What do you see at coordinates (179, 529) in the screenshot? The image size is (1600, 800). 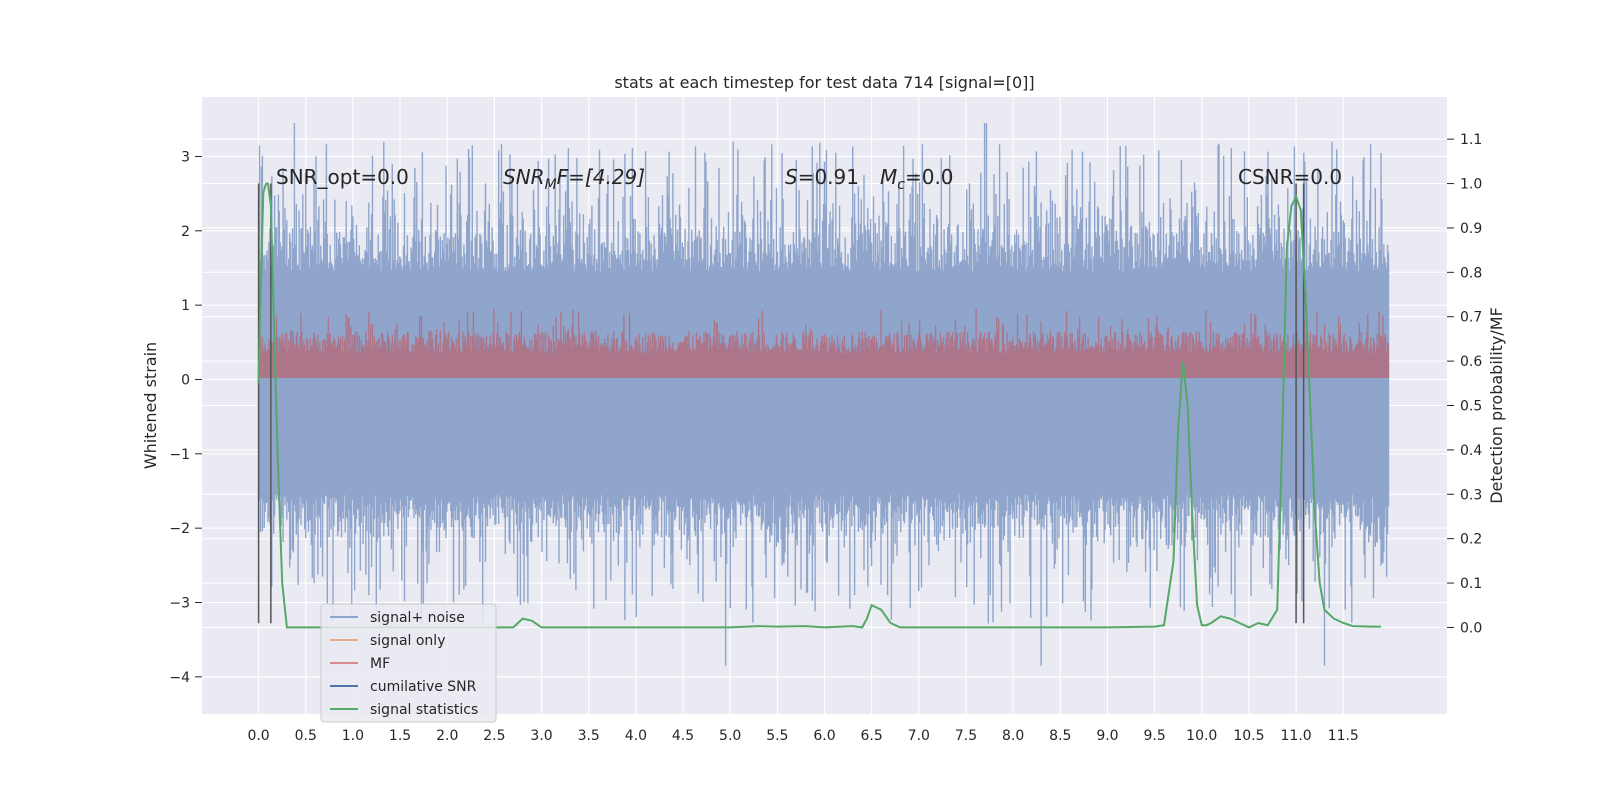 I see `y-tick-label-left: −2` at bounding box center [179, 529].